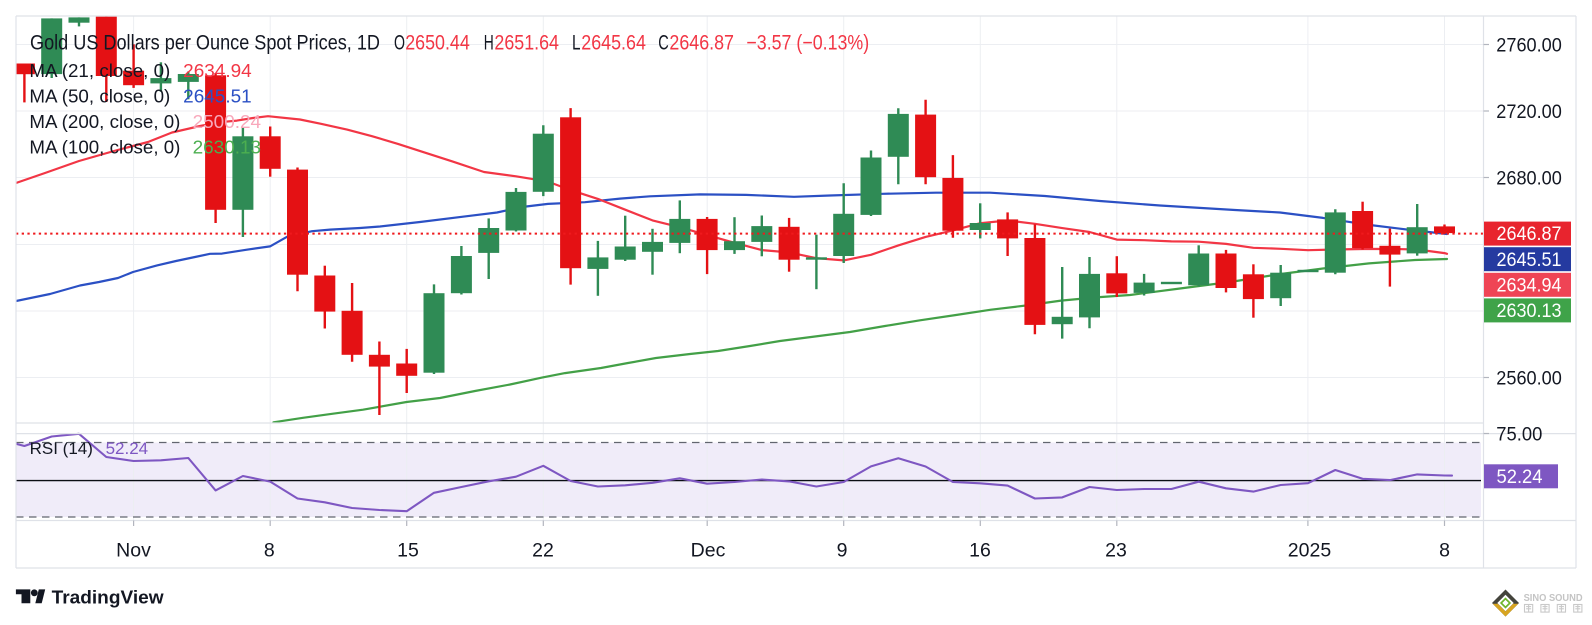  What do you see at coordinates (708, 551) in the screenshot?
I see `svg-text: Dec` at bounding box center [708, 551].